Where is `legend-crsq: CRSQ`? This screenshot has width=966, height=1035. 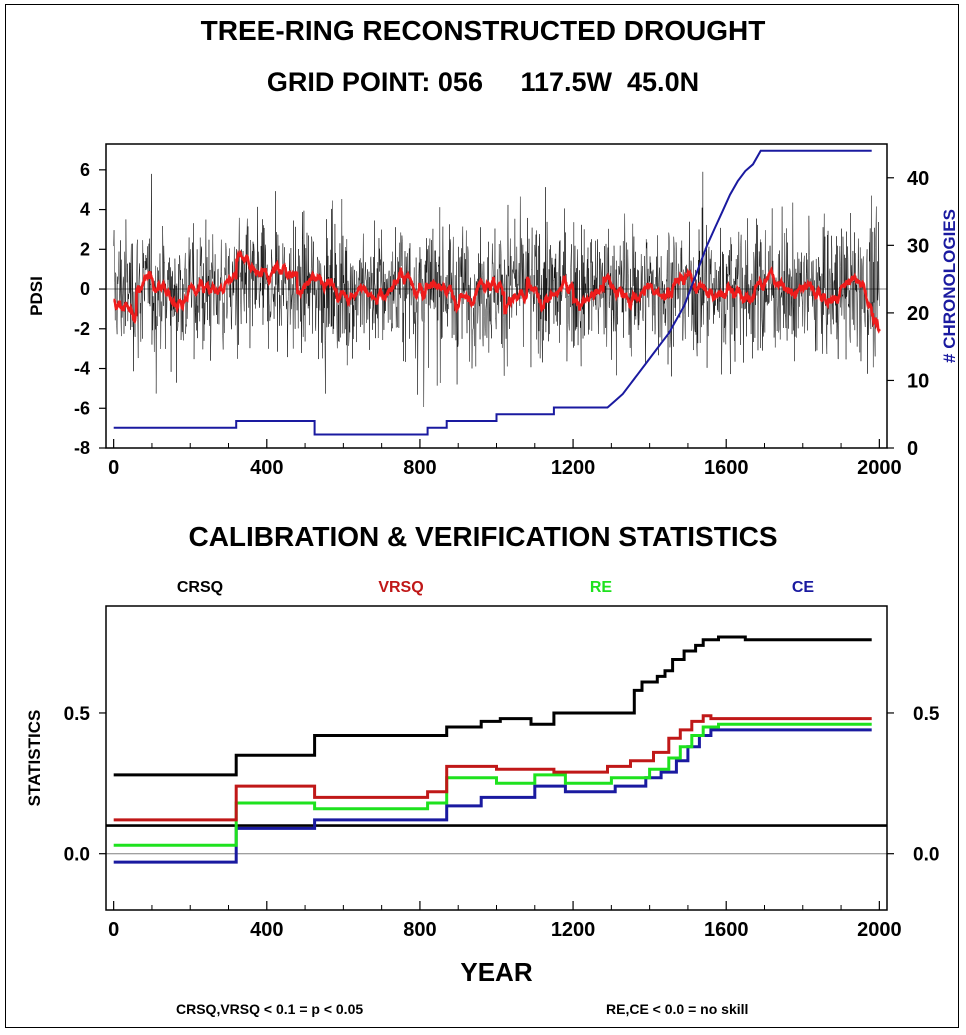
legend-crsq: CRSQ is located at coordinates (200, 587).